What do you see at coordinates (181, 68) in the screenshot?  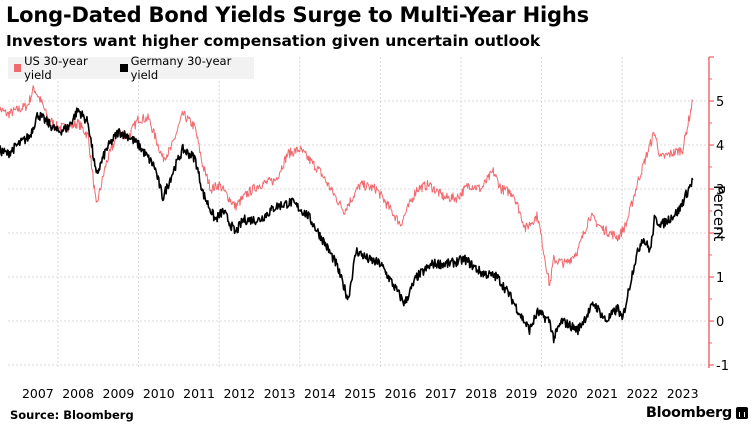 I see `legend-label-germany: Germany 30-year yield` at bounding box center [181, 68].